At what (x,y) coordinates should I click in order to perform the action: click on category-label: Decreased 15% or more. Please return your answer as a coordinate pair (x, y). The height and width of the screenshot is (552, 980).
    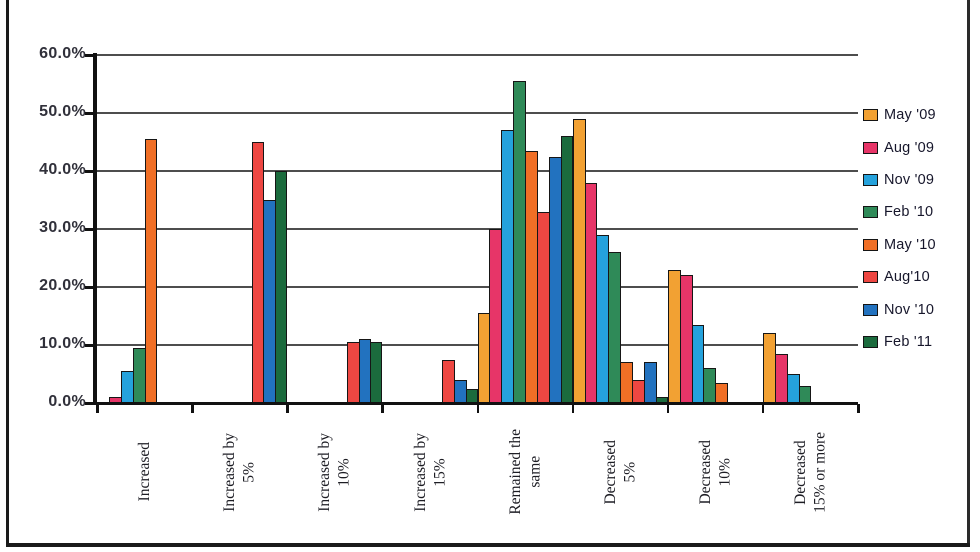
    Looking at the image, I should click on (810, 472).